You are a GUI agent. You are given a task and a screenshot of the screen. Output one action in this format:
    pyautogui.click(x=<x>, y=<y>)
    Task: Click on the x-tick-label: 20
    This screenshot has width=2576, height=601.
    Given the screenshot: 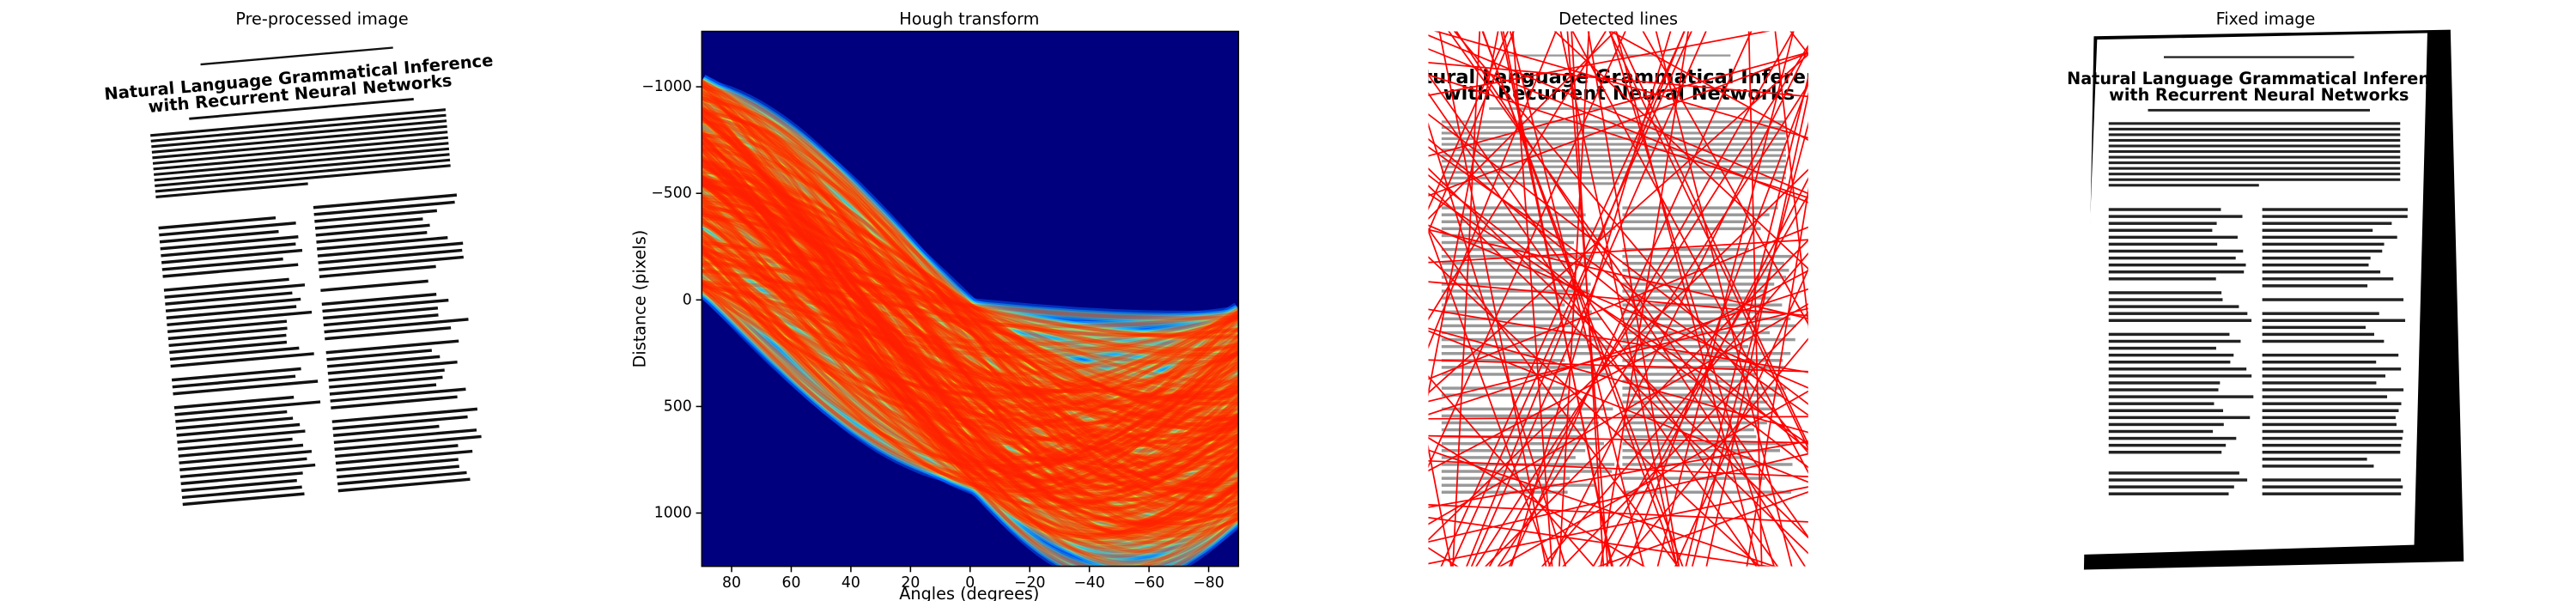 What is the action you would take?
    pyautogui.click(x=910, y=583)
    